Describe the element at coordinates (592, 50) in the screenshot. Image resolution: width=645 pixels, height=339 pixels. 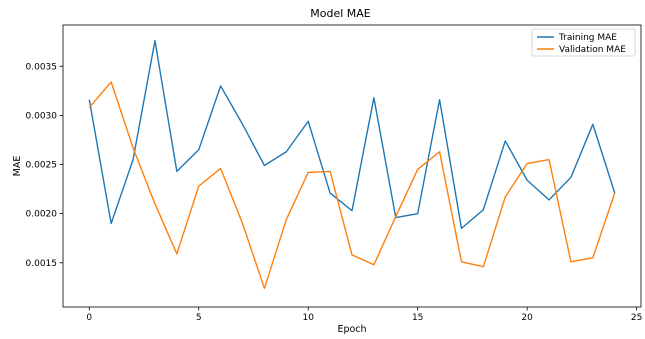
I see `legend-entry: Validation MAE` at that location.